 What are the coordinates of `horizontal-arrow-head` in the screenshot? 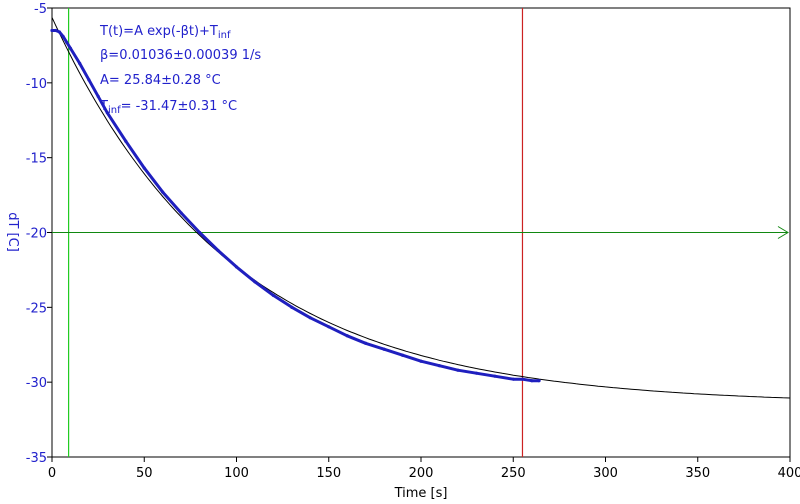 It's located at (783, 232).